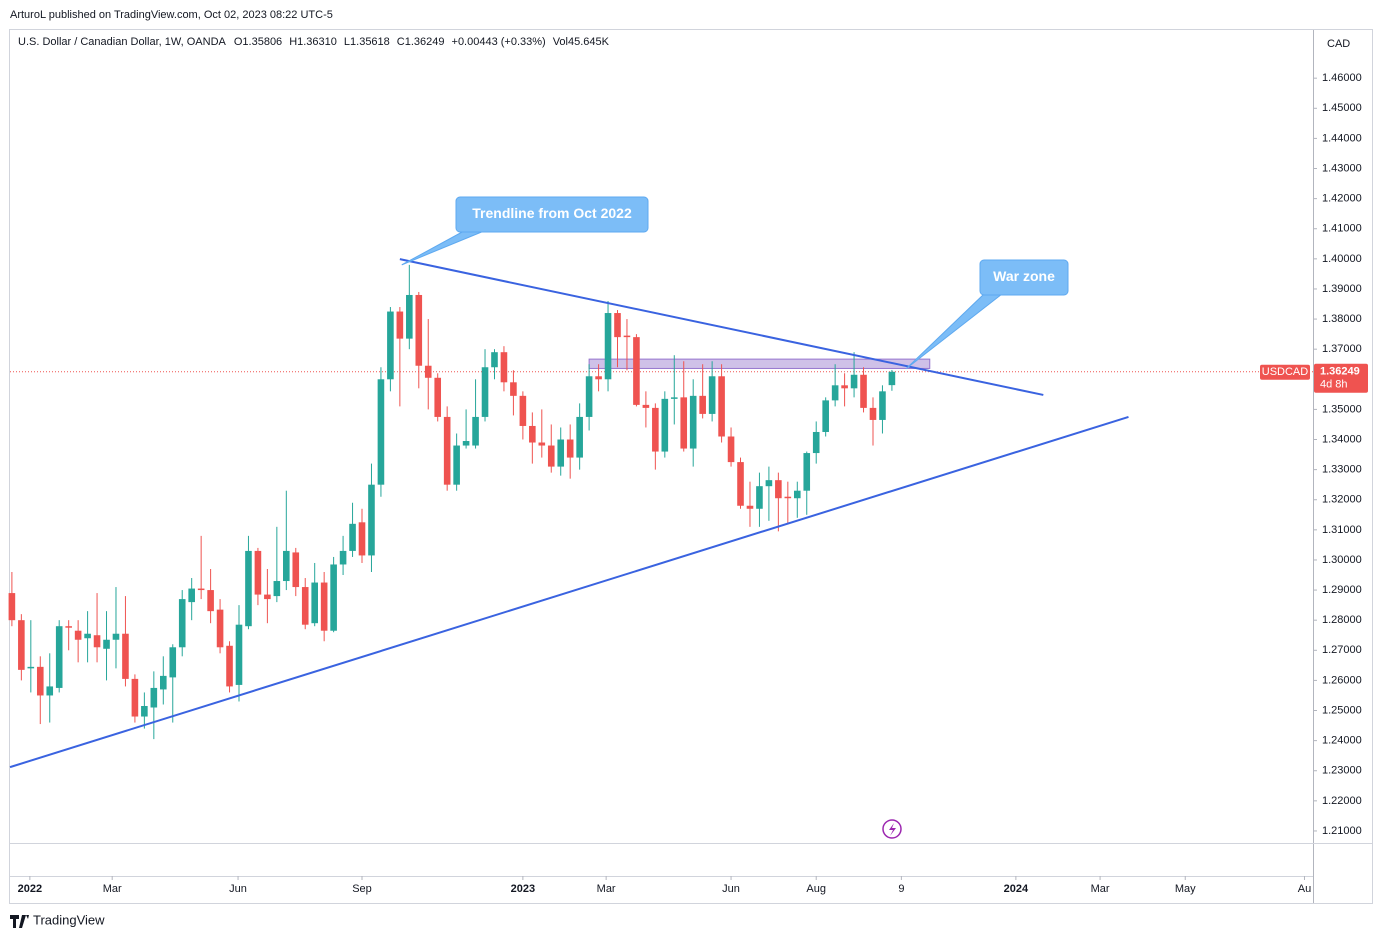  Describe the element at coordinates (523, 889) in the screenshot. I see `x-tick-label: 2023` at that location.